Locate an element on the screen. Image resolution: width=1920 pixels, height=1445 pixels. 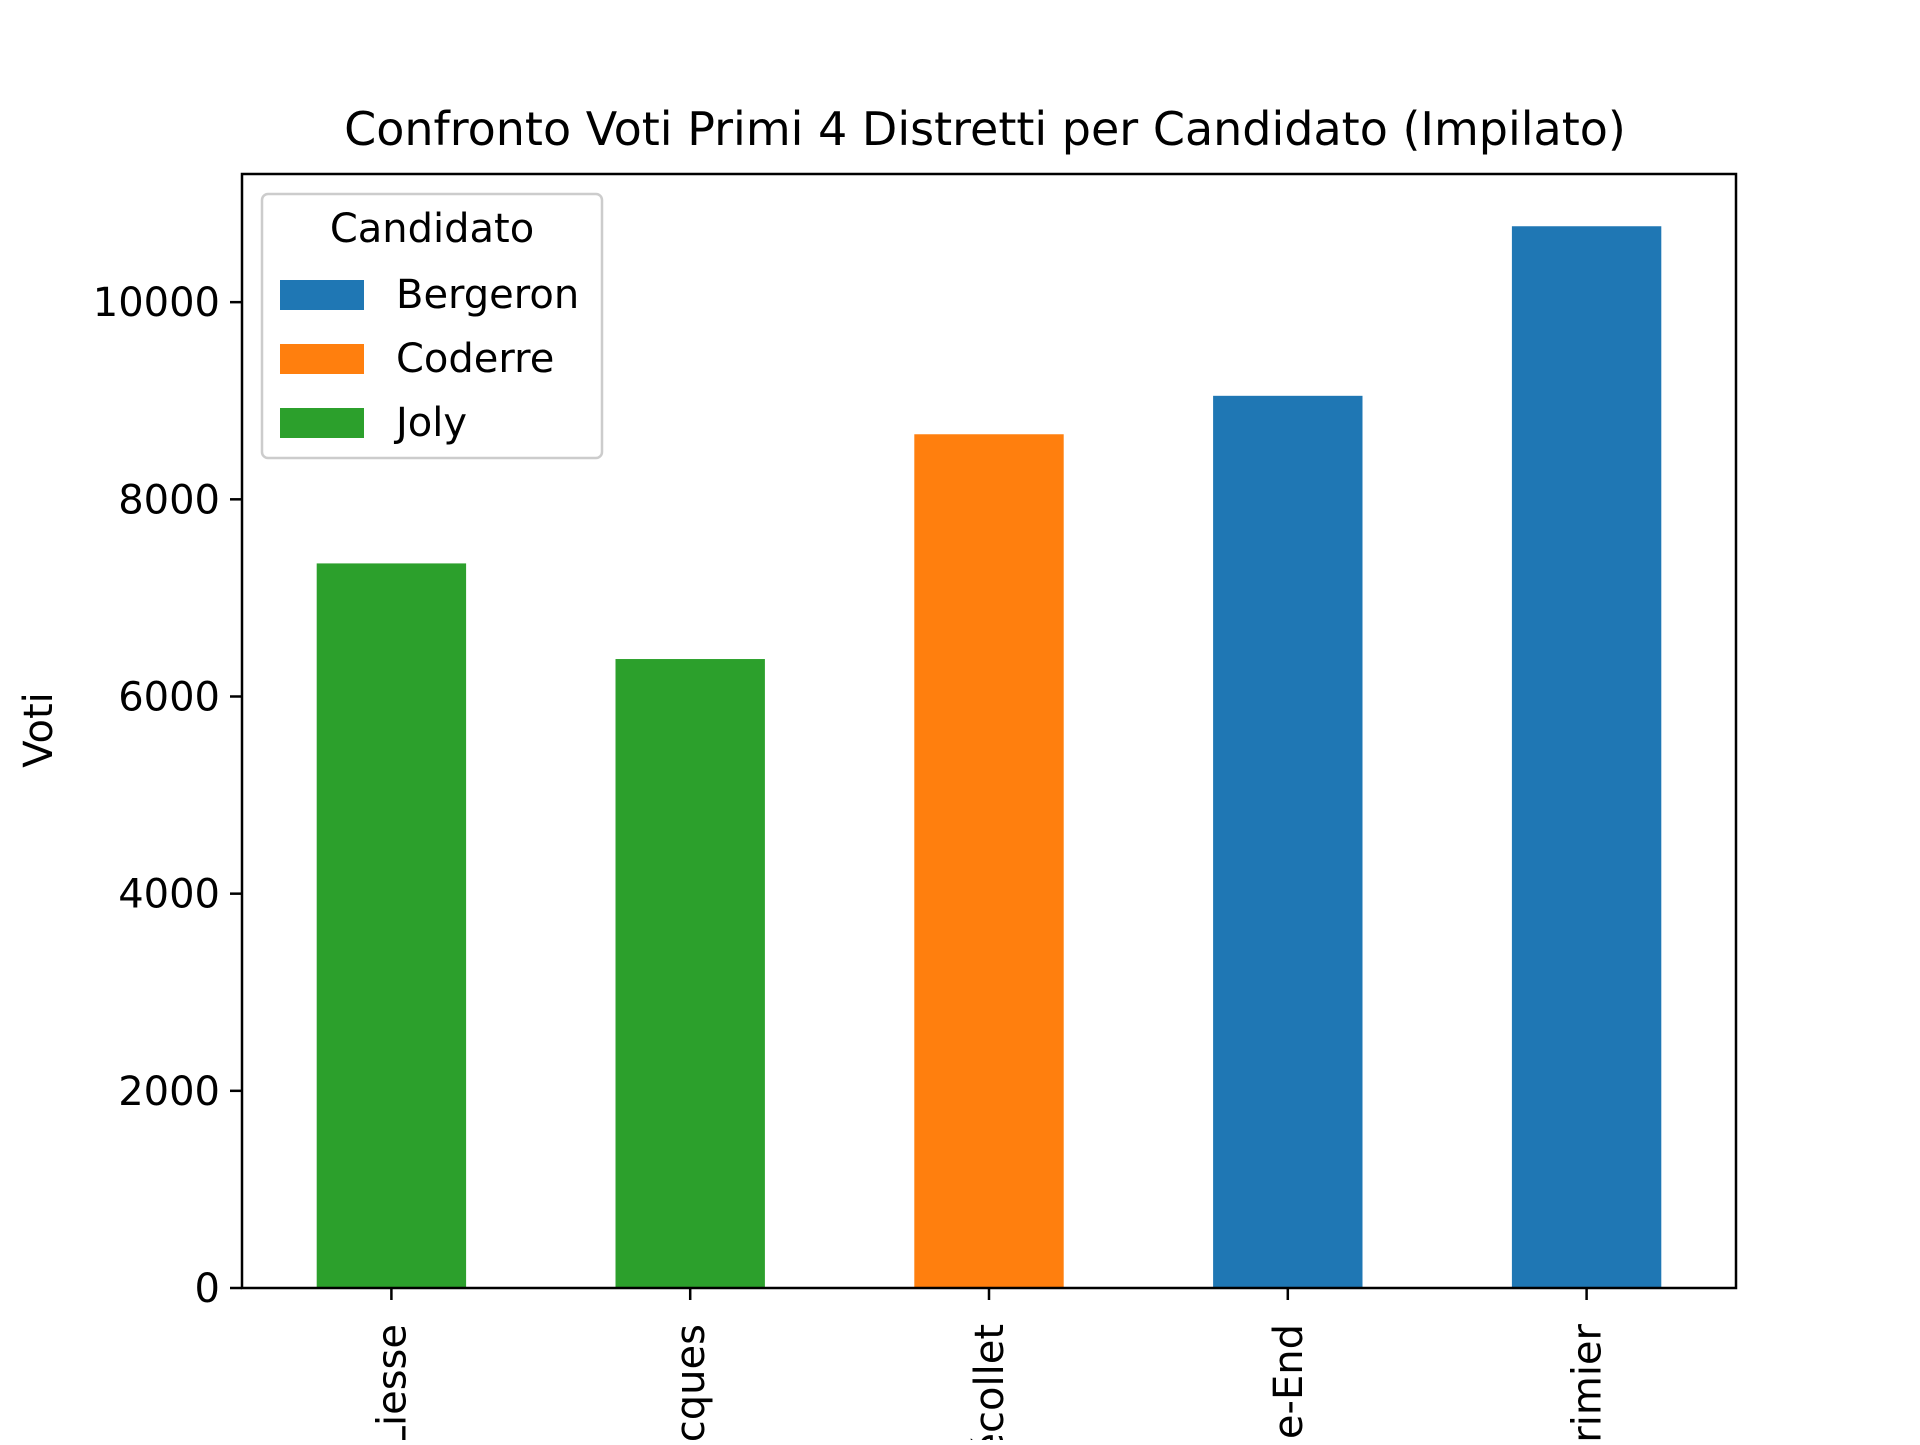
y-tick-label: 4000 is located at coordinates (169, 895).